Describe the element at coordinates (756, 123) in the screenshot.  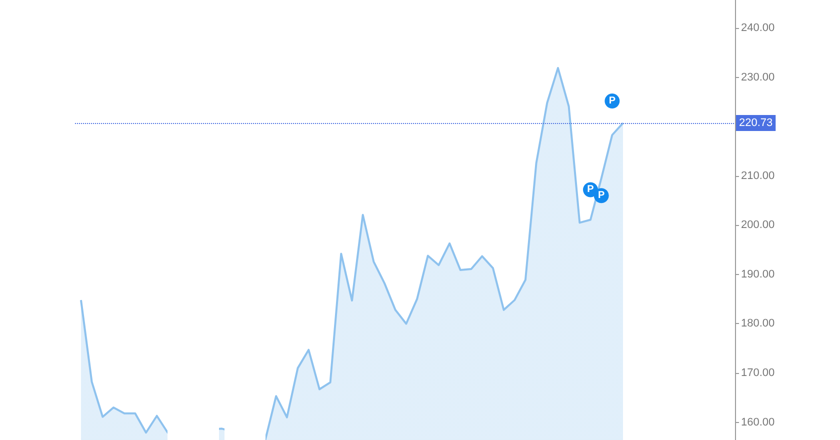
I see `ref-line-label: 220.73` at that location.